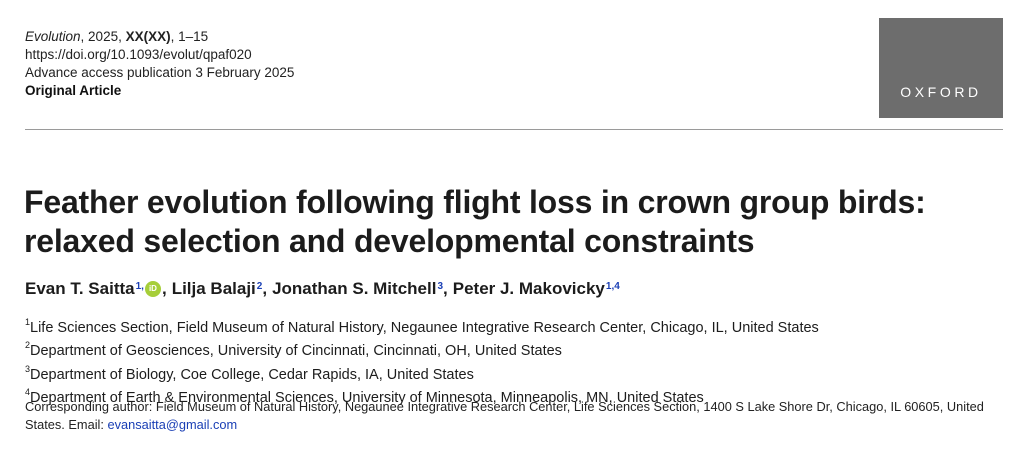 This screenshot has width=1022, height=456. I want to click on citation-line: Evolution, 2025, XX(XX), 1–15, so click(159, 37).